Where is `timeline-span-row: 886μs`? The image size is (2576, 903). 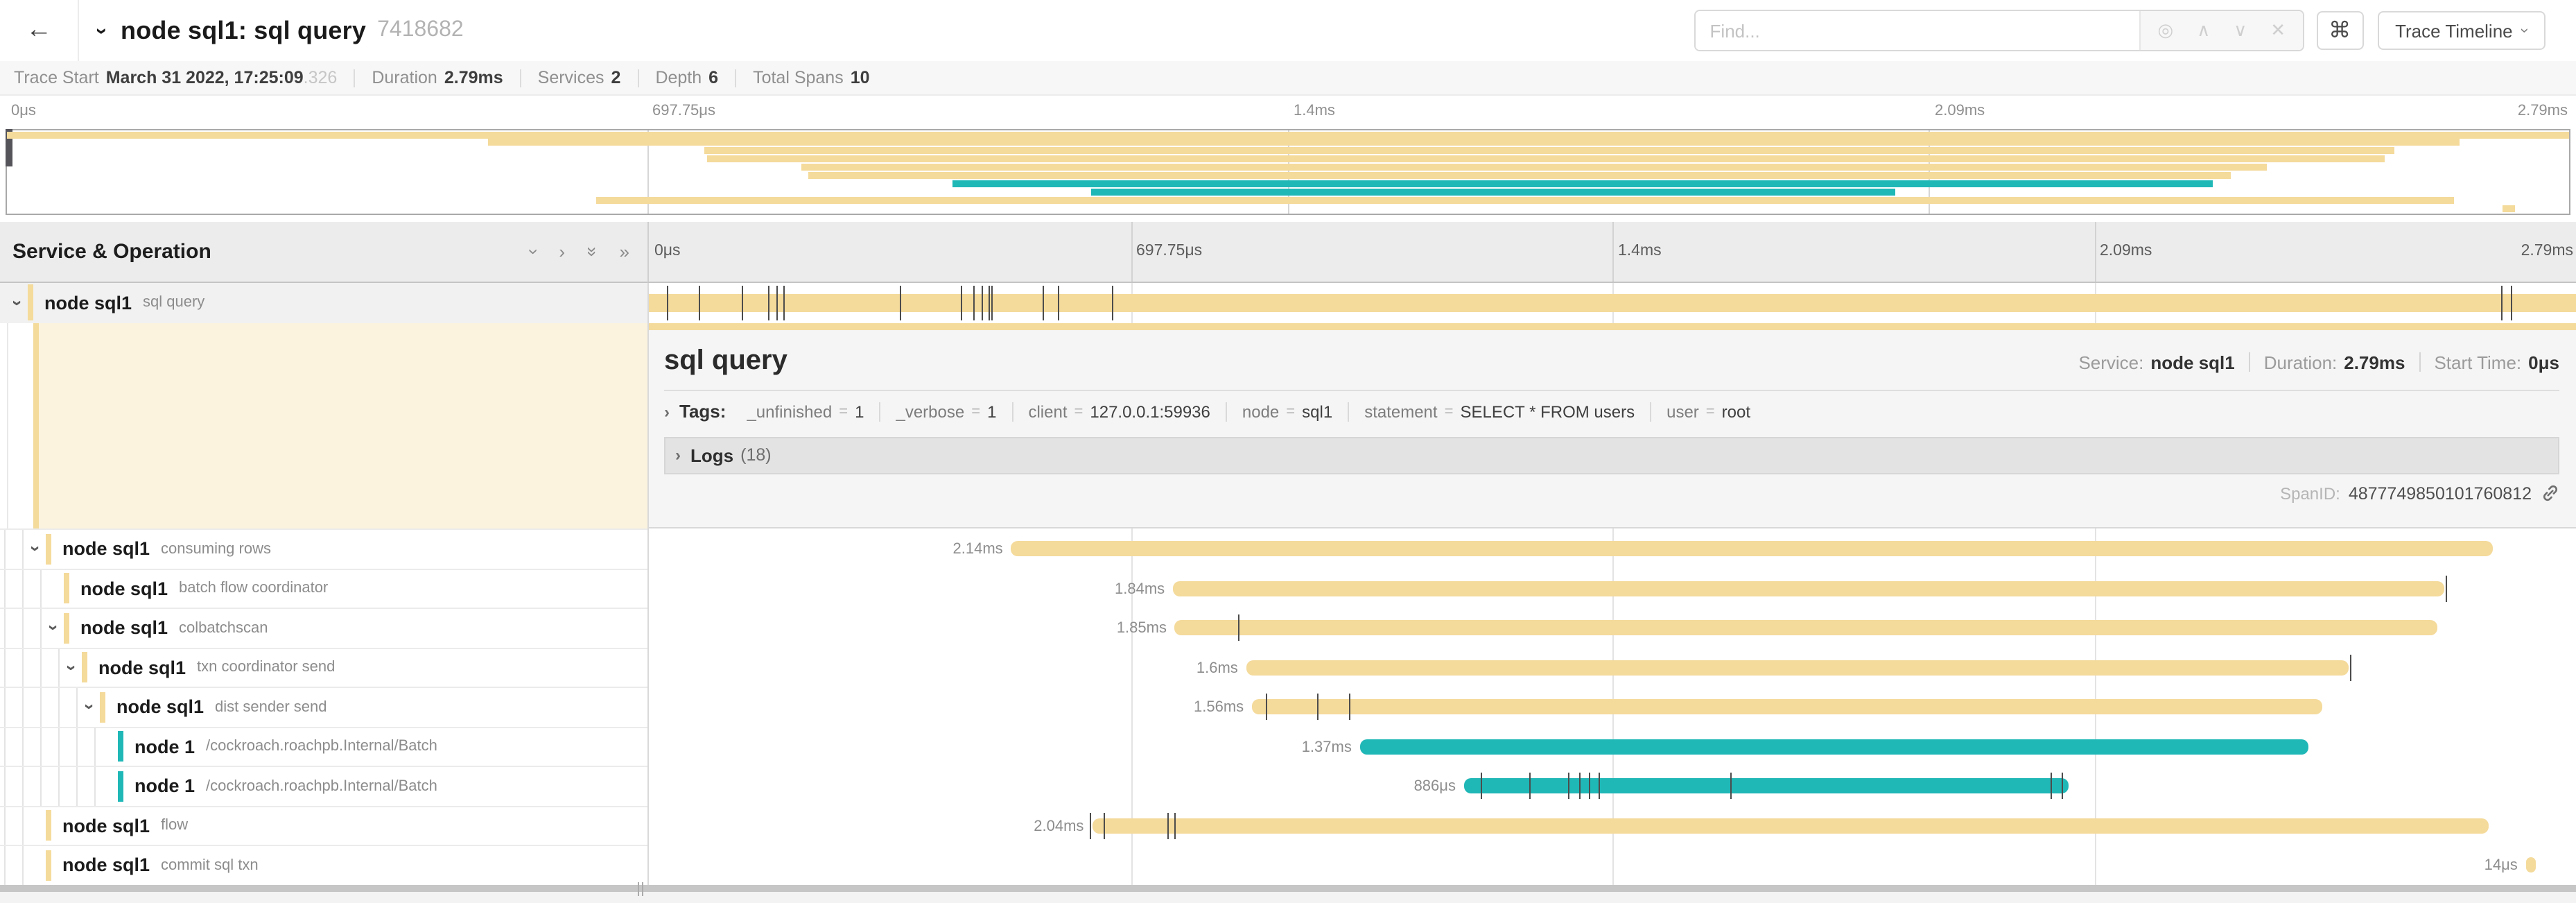 timeline-span-row: 886μs is located at coordinates (1612, 785).